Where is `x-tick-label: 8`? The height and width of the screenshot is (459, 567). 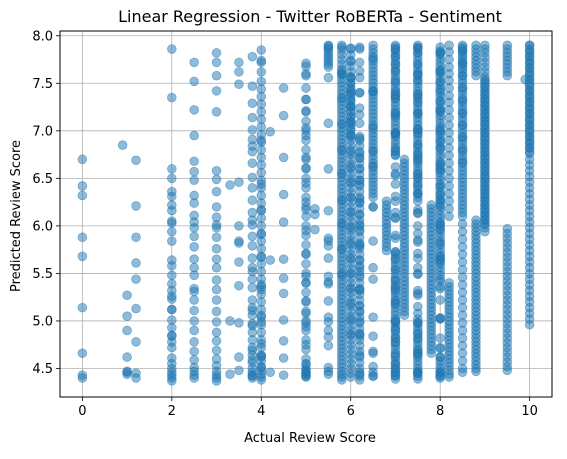 x-tick-label: 8 is located at coordinates (440, 411).